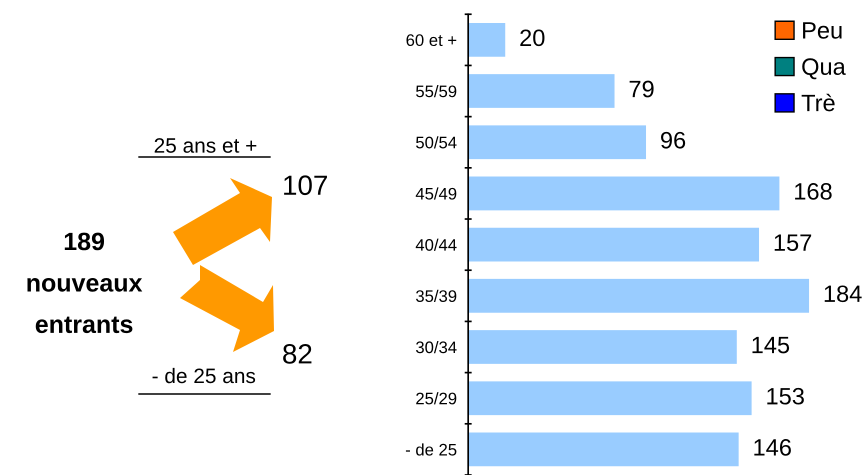 This screenshot has width=867, height=475. What do you see at coordinates (305, 185) in the screenshot?
I see `text: 107` at bounding box center [305, 185].